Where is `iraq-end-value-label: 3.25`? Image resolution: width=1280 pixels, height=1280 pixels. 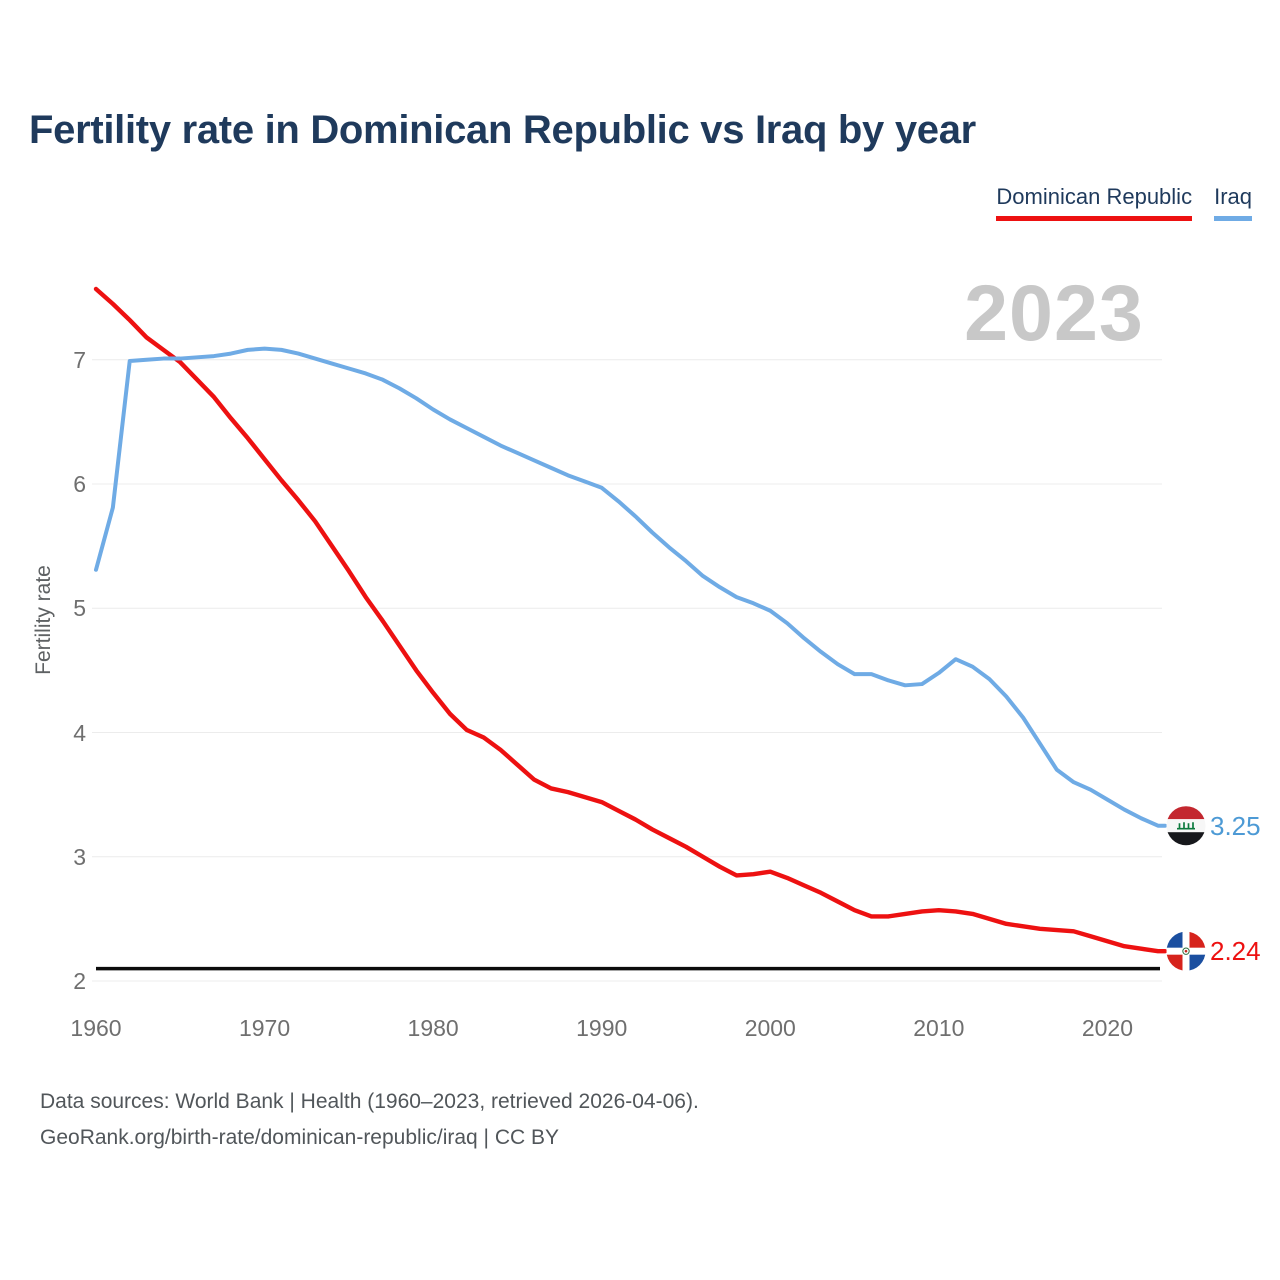
iraq-end-value-label: 3.25 is located at coordinates (1235, 825).